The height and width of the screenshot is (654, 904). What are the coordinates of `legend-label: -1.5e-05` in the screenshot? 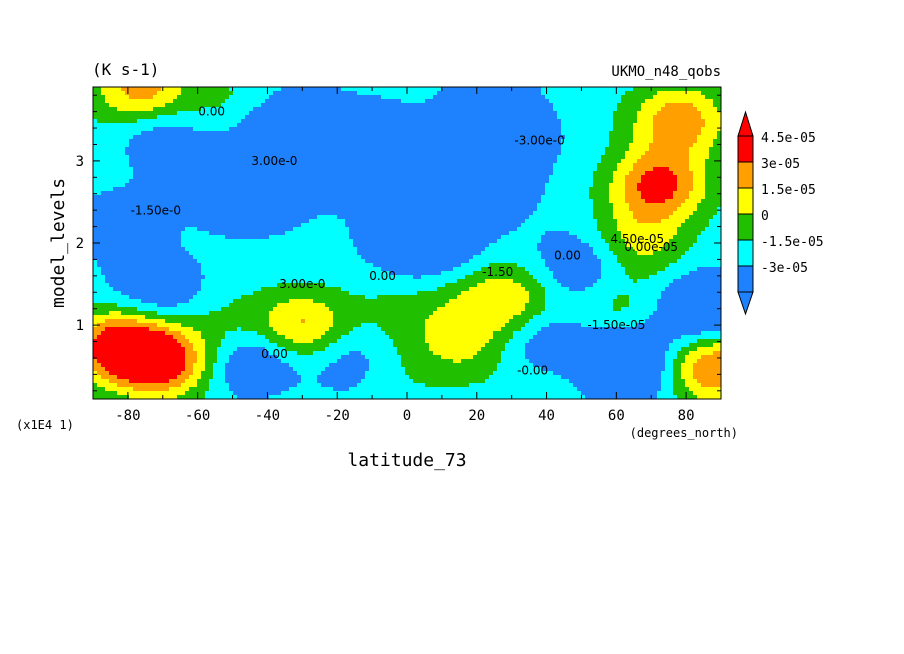 It's located at (792, 242).